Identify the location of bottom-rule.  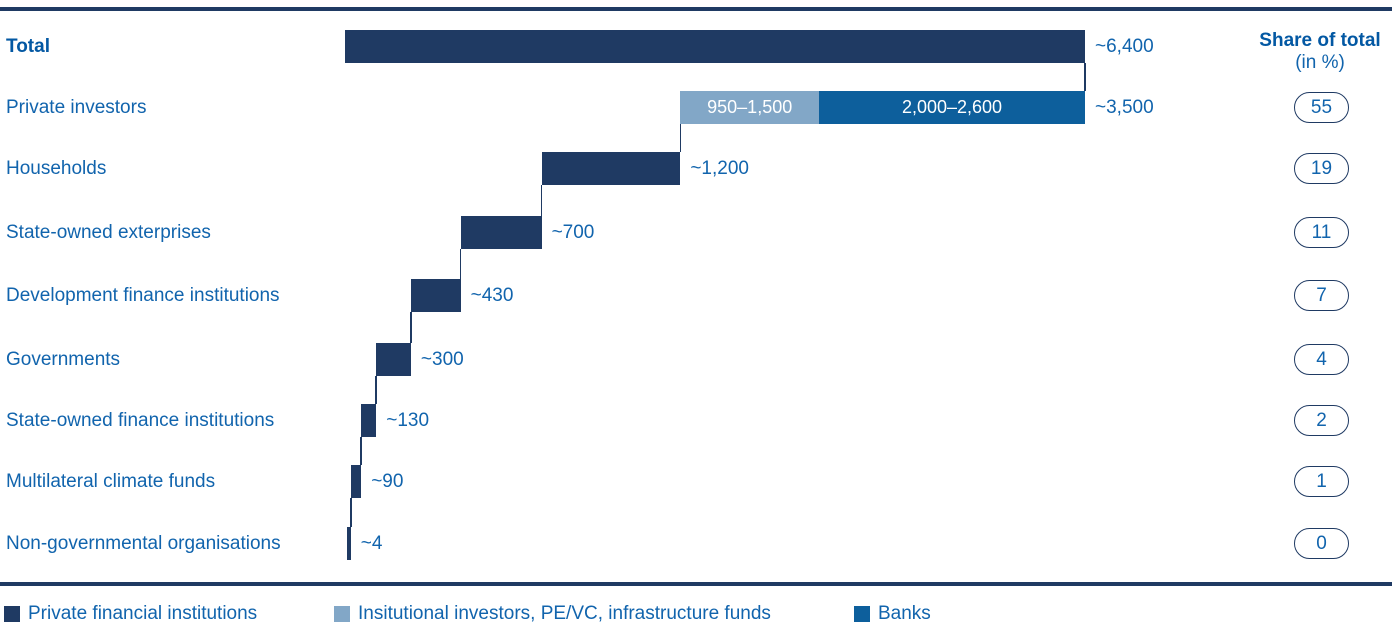
(696, 584).